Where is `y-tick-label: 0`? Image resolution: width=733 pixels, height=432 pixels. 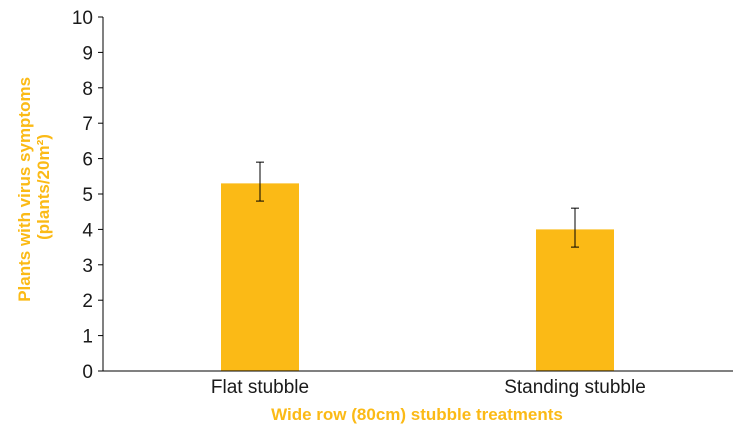
y-tick-label: 0 is located at coordinates (87, 372).